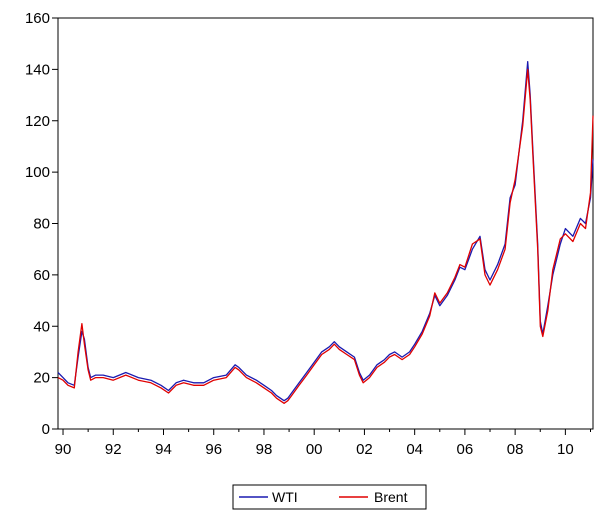 The width and height of the screenshot is (595, 512). I want to click on y-tick-label: 20, so click(41, 378).